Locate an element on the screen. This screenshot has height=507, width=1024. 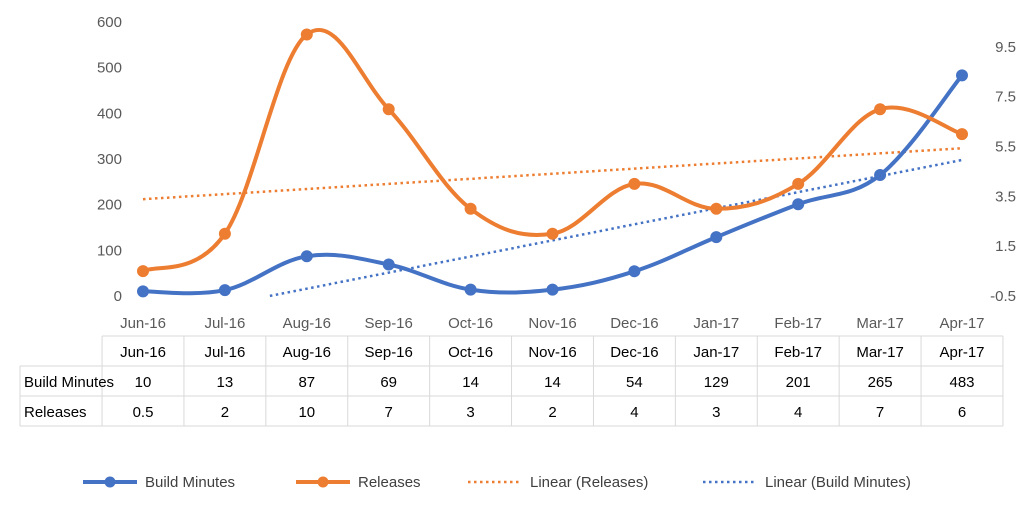
x-axis-tick-label: Feb-17 is located at coordinates (798, 323).